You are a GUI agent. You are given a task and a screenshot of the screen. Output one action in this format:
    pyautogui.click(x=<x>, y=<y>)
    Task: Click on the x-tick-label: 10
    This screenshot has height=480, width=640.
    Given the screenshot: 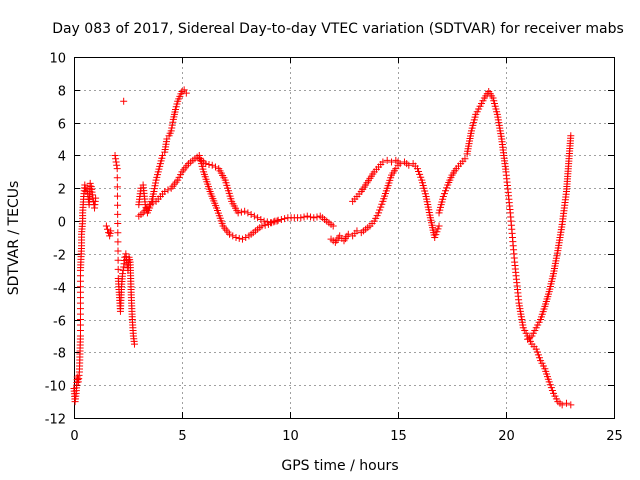 What is the action you would take?
    pyautogui.click(x=290, y=436)
    